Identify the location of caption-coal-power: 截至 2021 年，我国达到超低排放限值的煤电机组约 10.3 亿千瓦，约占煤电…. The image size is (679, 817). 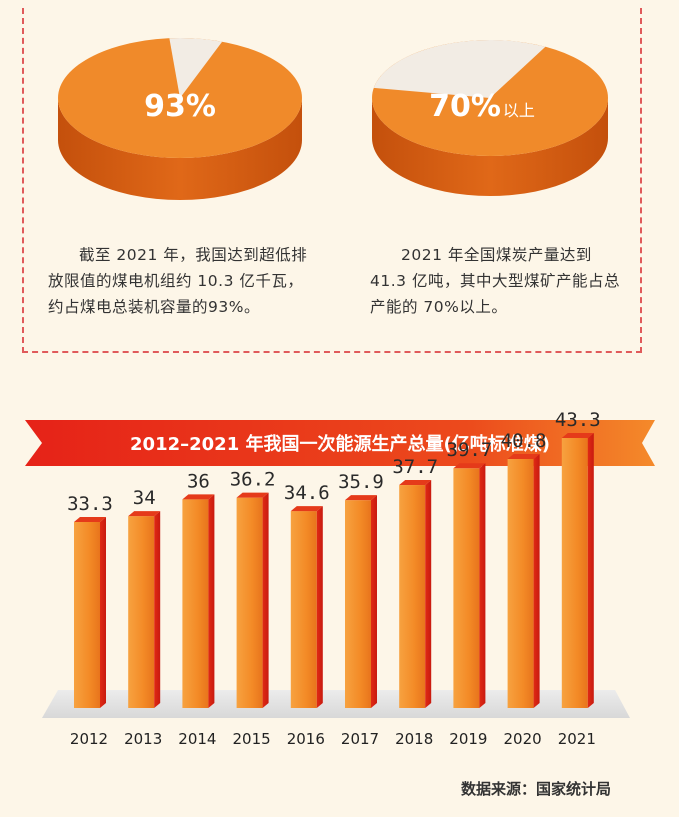
(178, 281).